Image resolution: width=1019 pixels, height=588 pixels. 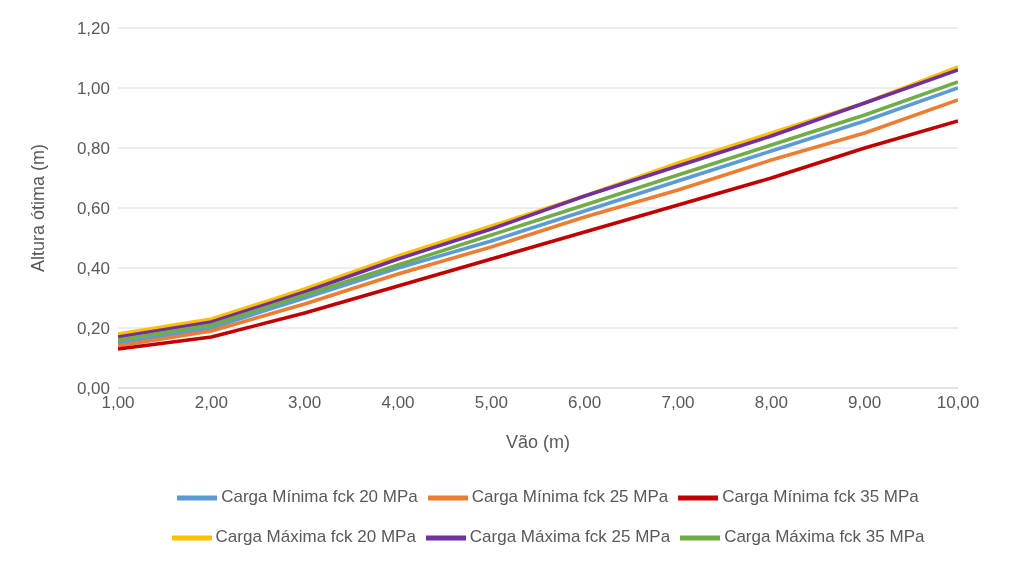 I want to click on x-tick-label: 8,00, so click(x=771, y=403).